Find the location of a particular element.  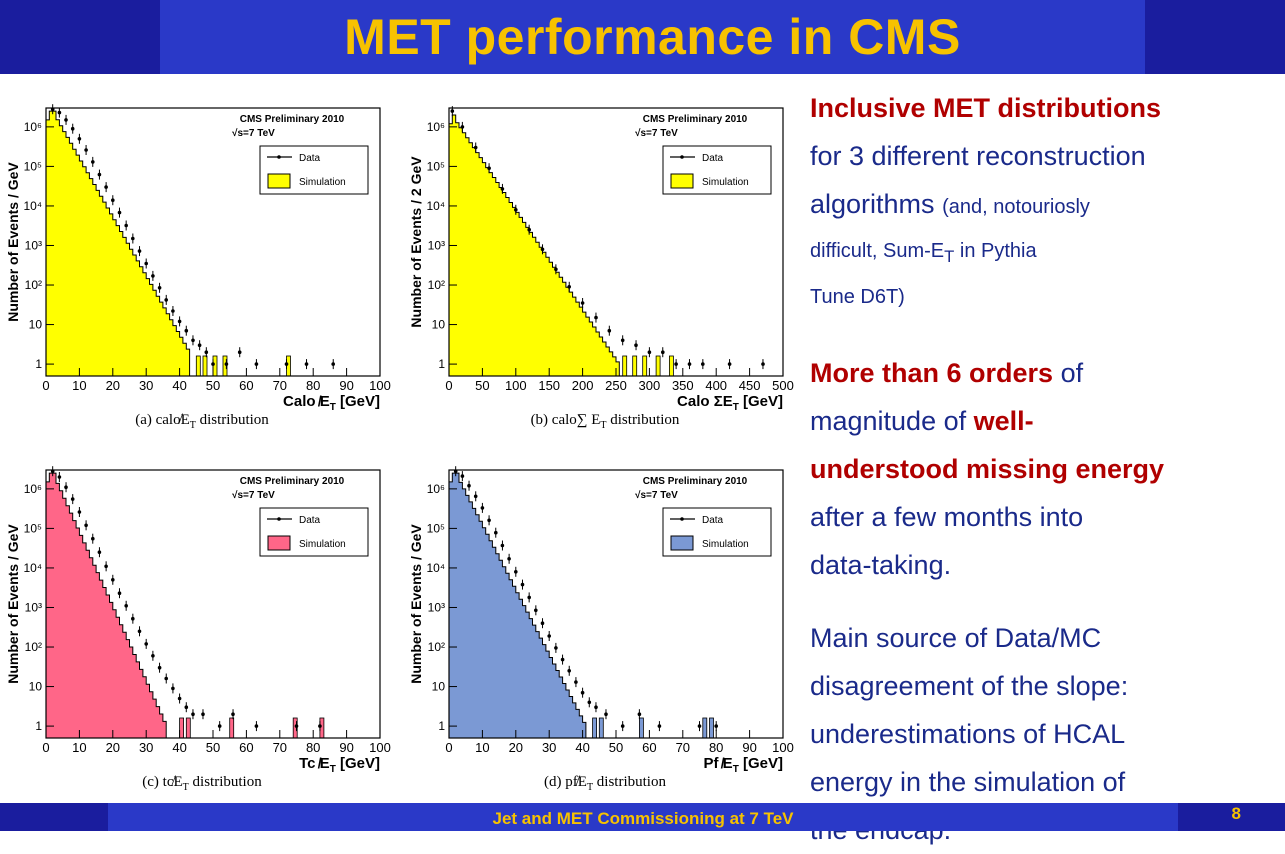

panel-caption: (a) calo̸ET distribution is located at coordinates (202, 420).